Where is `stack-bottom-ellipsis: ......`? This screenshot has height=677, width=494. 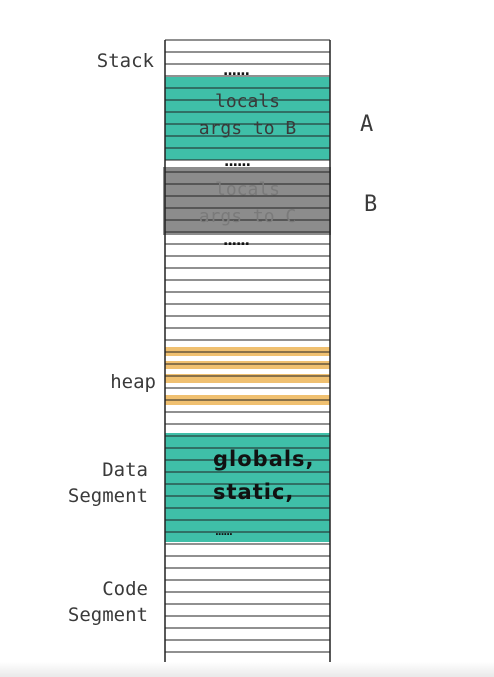
stack-bottom-ellipsis: ...... is located at coordinates (236, 241).